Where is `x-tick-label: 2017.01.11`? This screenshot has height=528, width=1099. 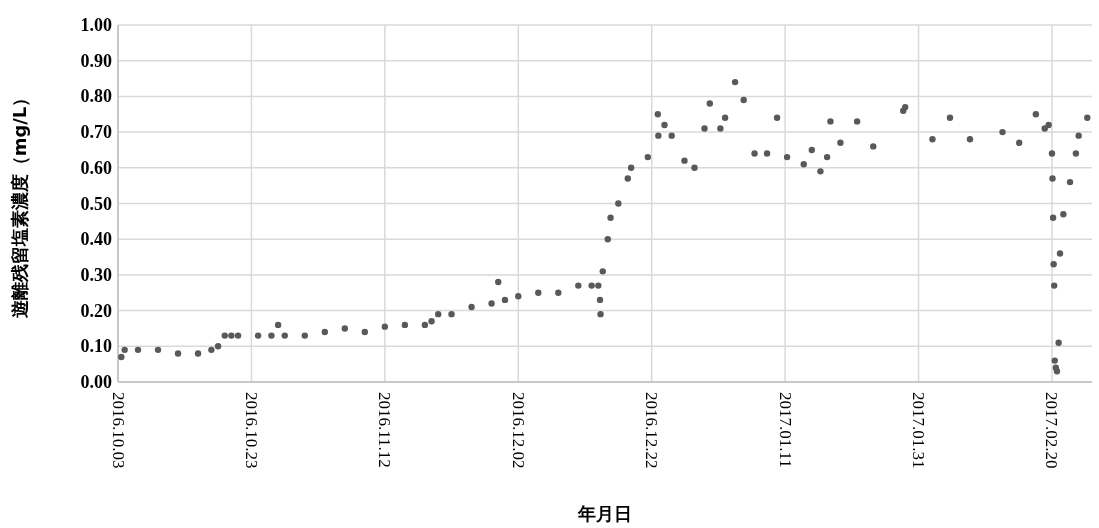 x-tick-label: 2017.01.11 is located at coordinates (785, 430).